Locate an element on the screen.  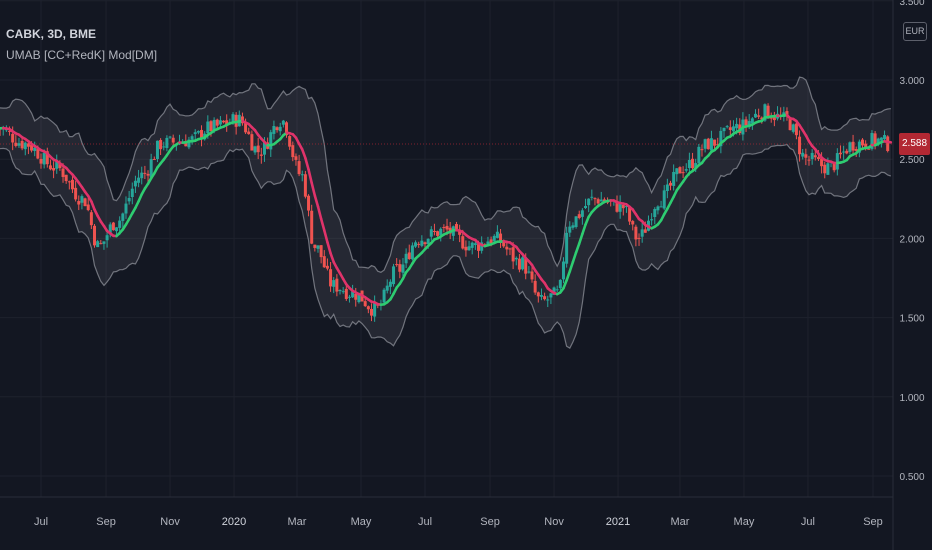
price-tick-label: 2.000 is located at coordinates (911, 239).